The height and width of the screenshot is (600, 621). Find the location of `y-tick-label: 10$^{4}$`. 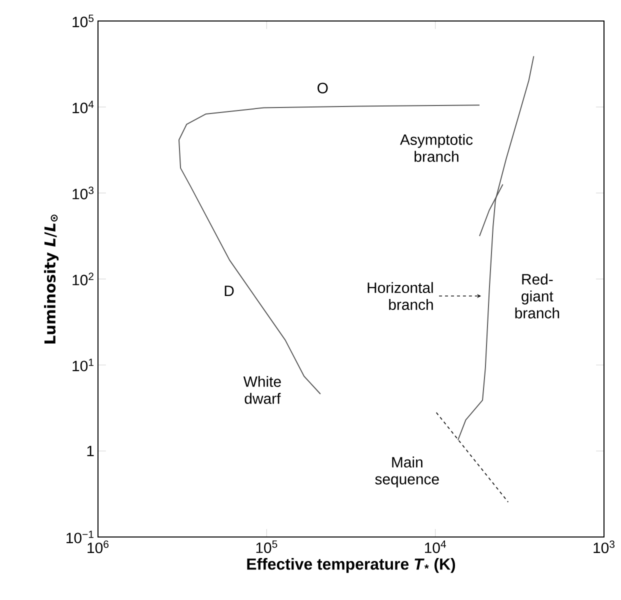

y-tick-label: 10$^{4}$ is located at coordinates (83, 107).